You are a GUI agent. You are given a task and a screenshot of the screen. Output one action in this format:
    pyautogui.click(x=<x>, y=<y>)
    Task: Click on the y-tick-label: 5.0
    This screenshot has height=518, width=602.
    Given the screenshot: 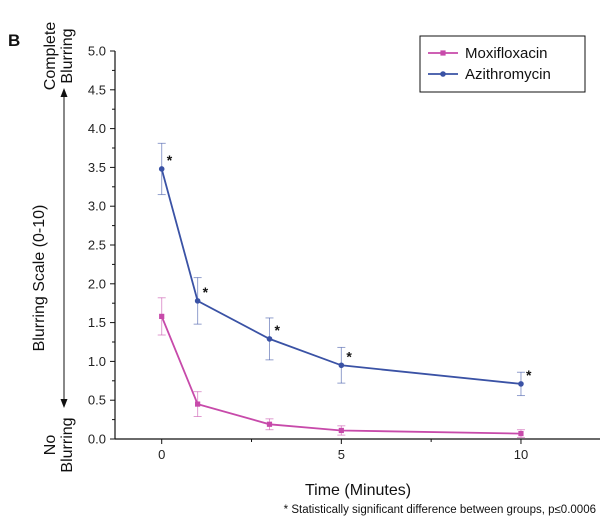 What is the action you would take?
    pyautogui.click(x=97, y=51)
    